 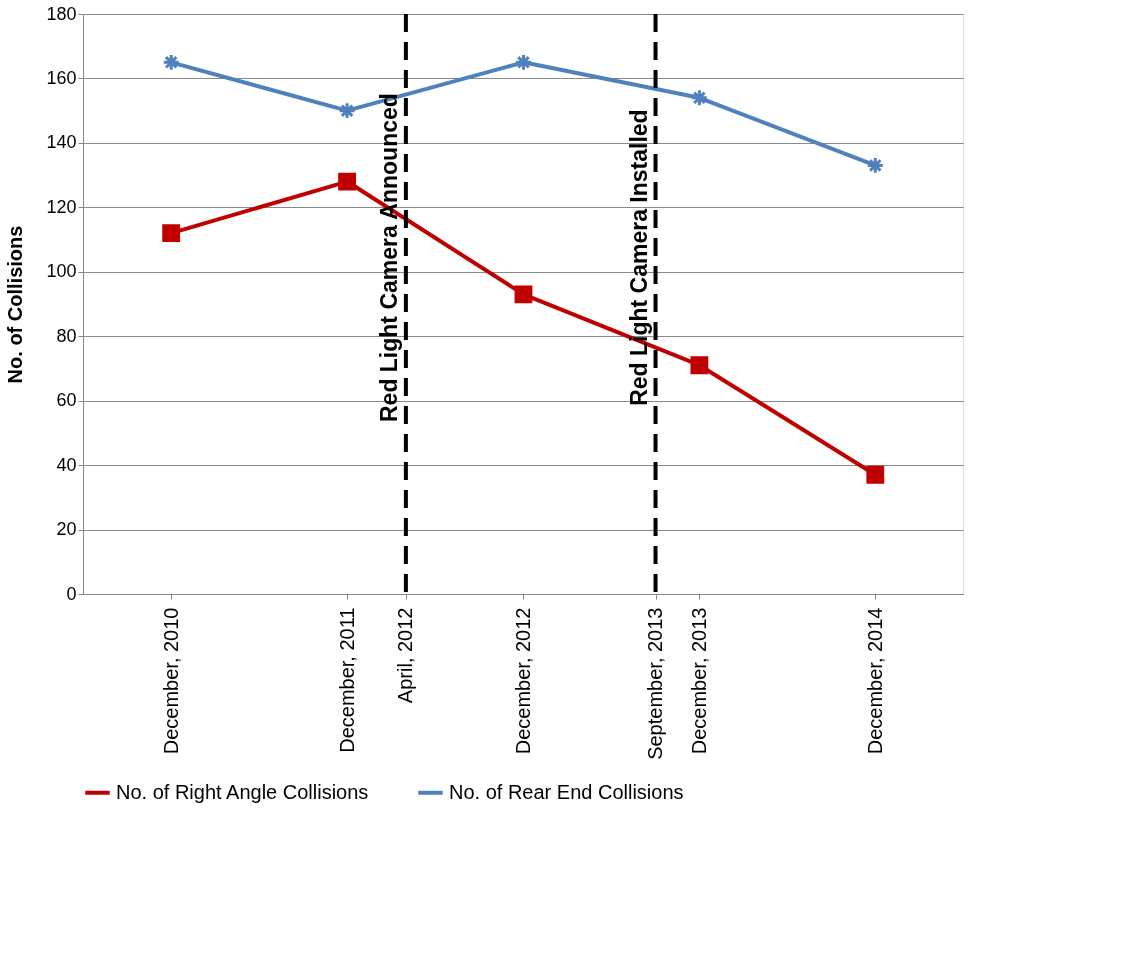 I want to click on y-tick-label: 0, so click(x=71, y=593).